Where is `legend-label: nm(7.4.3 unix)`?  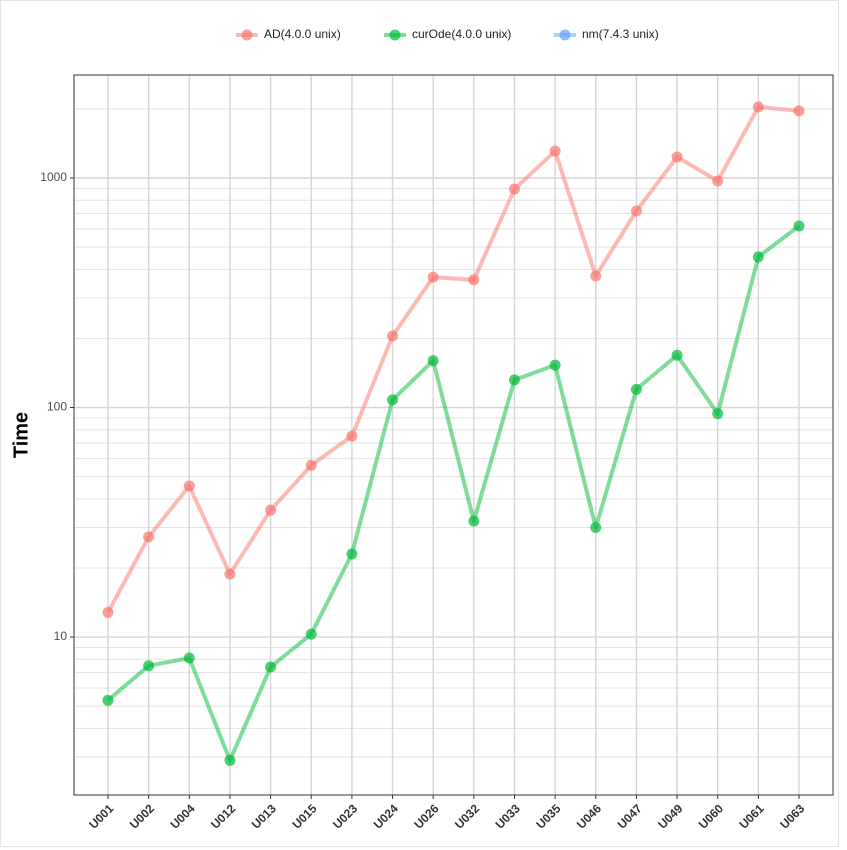
legend-label: nm(7.4.3 unix) is located at coordinates (620, 34).